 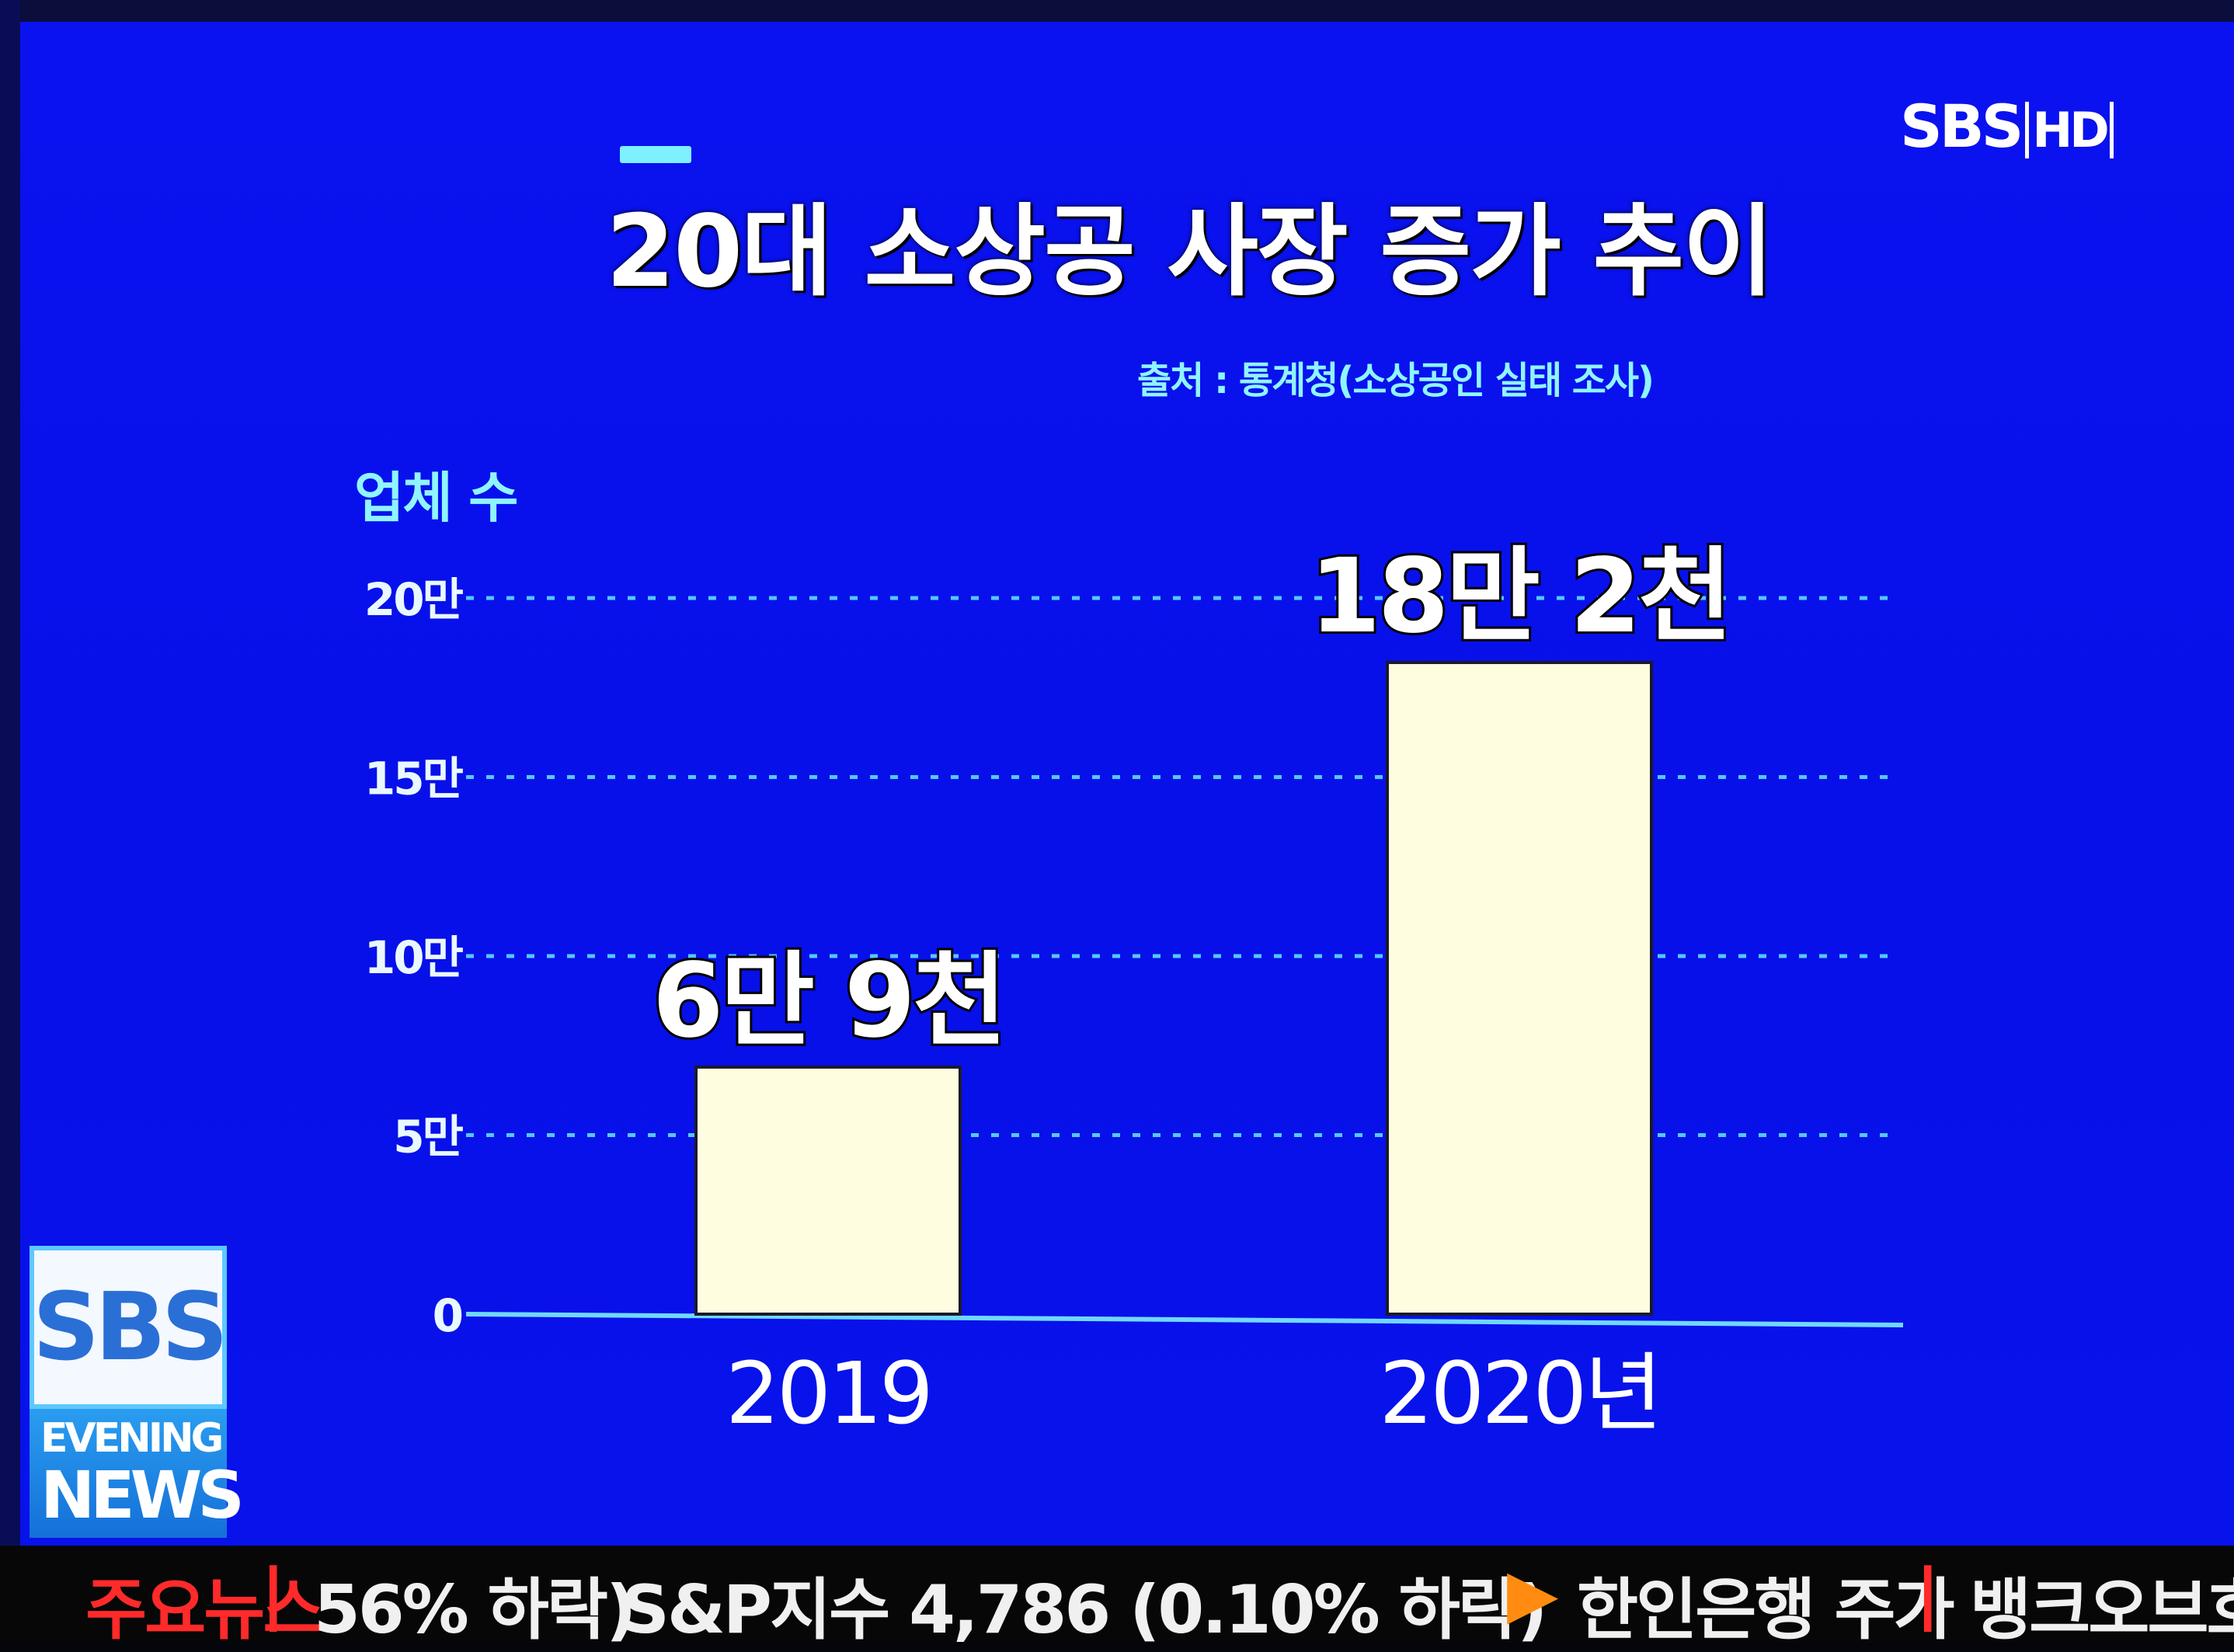 What do you see at coordinates (2102, 1610) in the screenshot?
I see `ticker-item: 뱅크오브호프` at bounding box center [2102, 1610].